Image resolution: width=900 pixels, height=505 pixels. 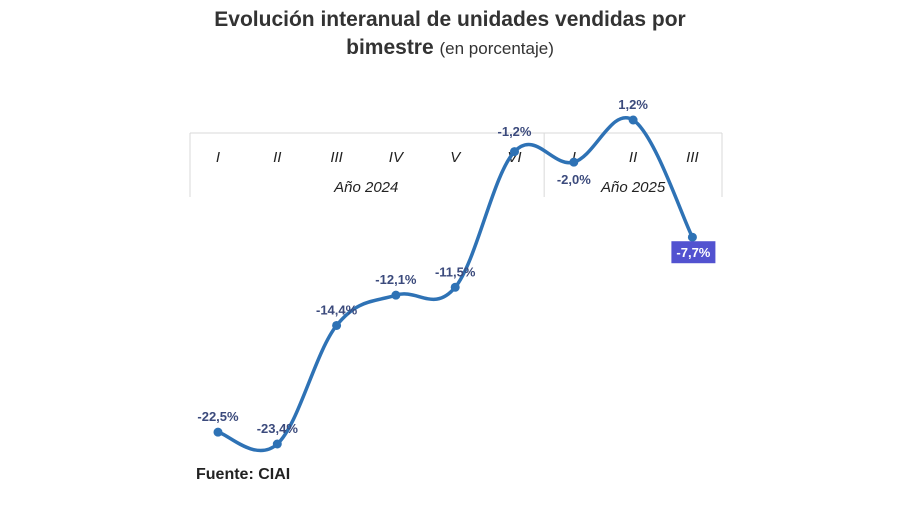 What do you see at coordinates (243, 474) in the screenshot?
I see `source-note: Fuente: CIAI` at bounding box center [243, 474].